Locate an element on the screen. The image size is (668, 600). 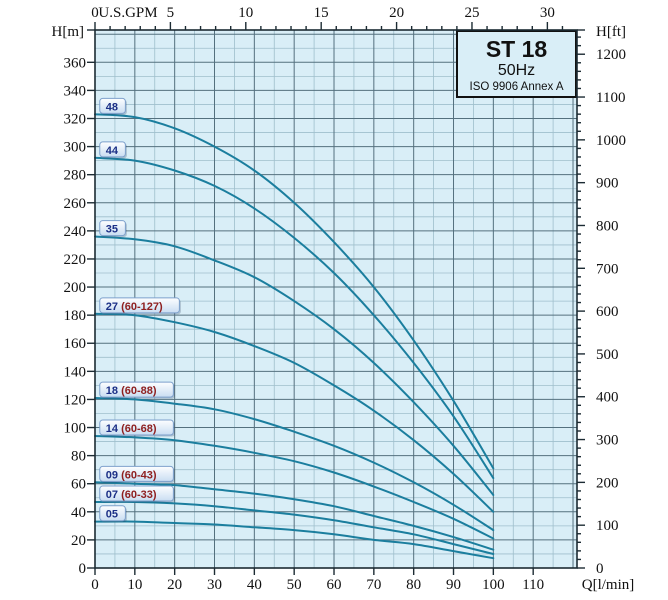
curve-label-07: 07 (60-33) is located at coordinates (137, 494).